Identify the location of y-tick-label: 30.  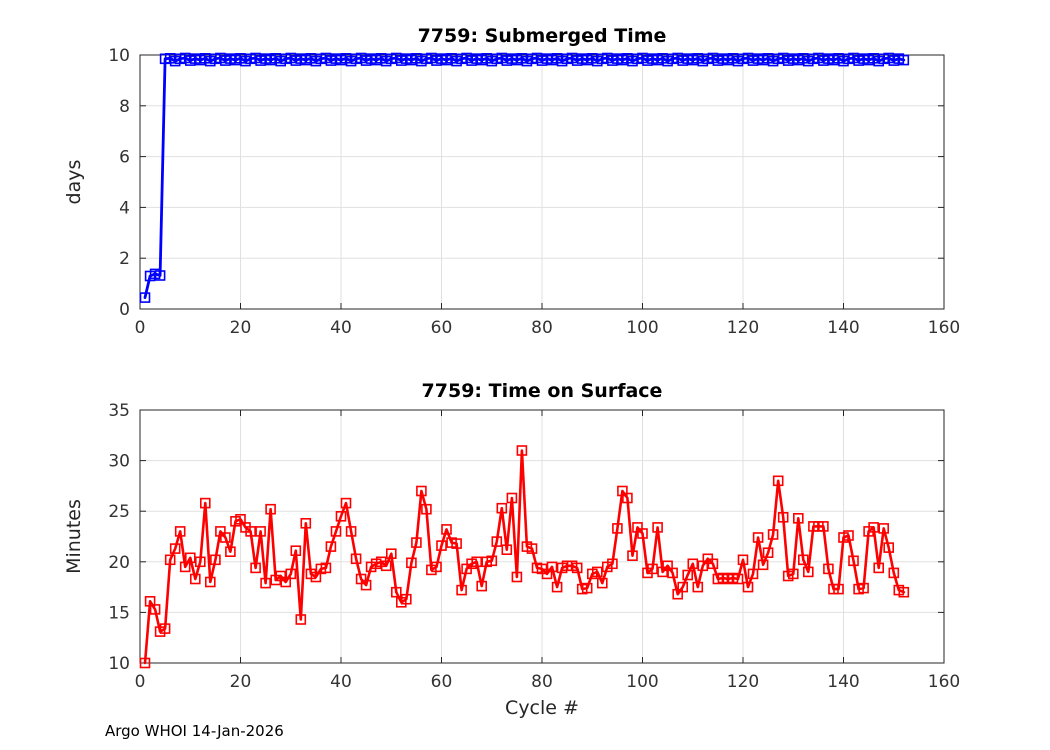
(119, 462).